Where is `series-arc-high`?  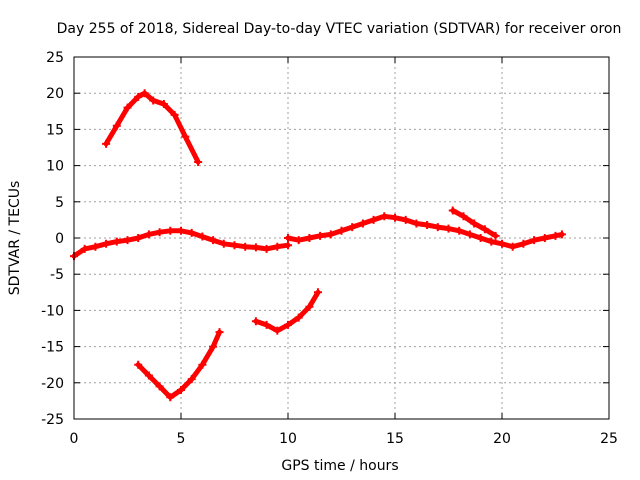
series-arc-high is located at coordinates (152, 127).